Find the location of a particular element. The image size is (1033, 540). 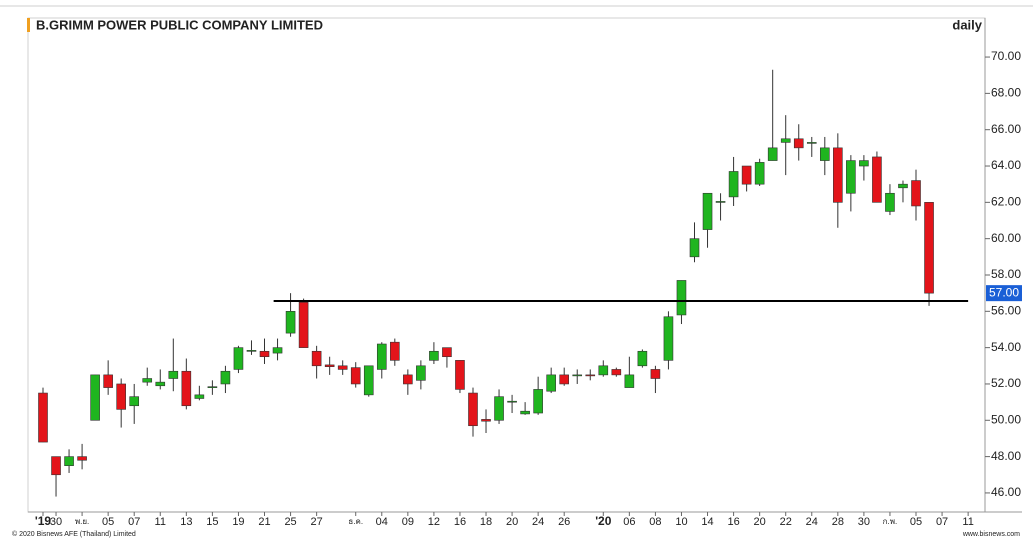

y-tick-label: 48.00 is located at coordinates (1006, 456).